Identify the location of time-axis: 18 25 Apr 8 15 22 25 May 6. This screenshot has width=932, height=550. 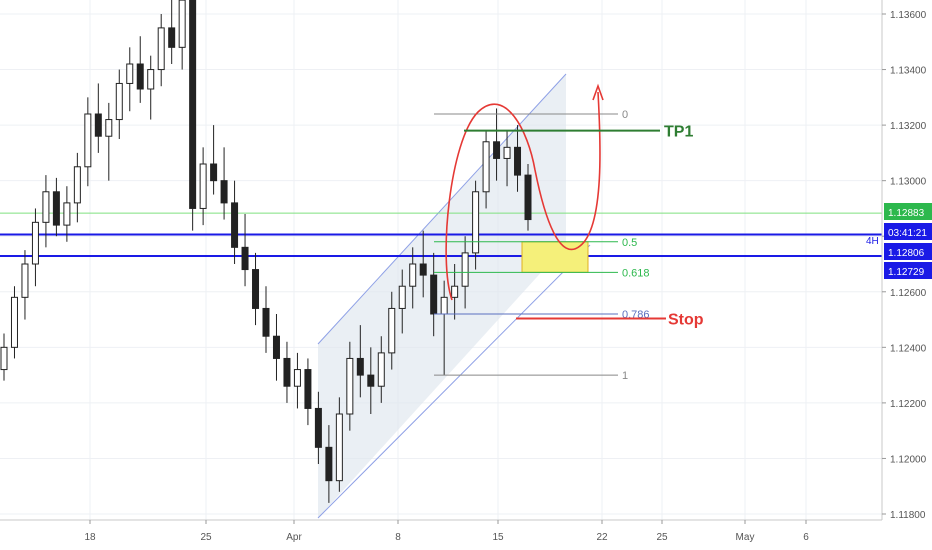
(441, 531).